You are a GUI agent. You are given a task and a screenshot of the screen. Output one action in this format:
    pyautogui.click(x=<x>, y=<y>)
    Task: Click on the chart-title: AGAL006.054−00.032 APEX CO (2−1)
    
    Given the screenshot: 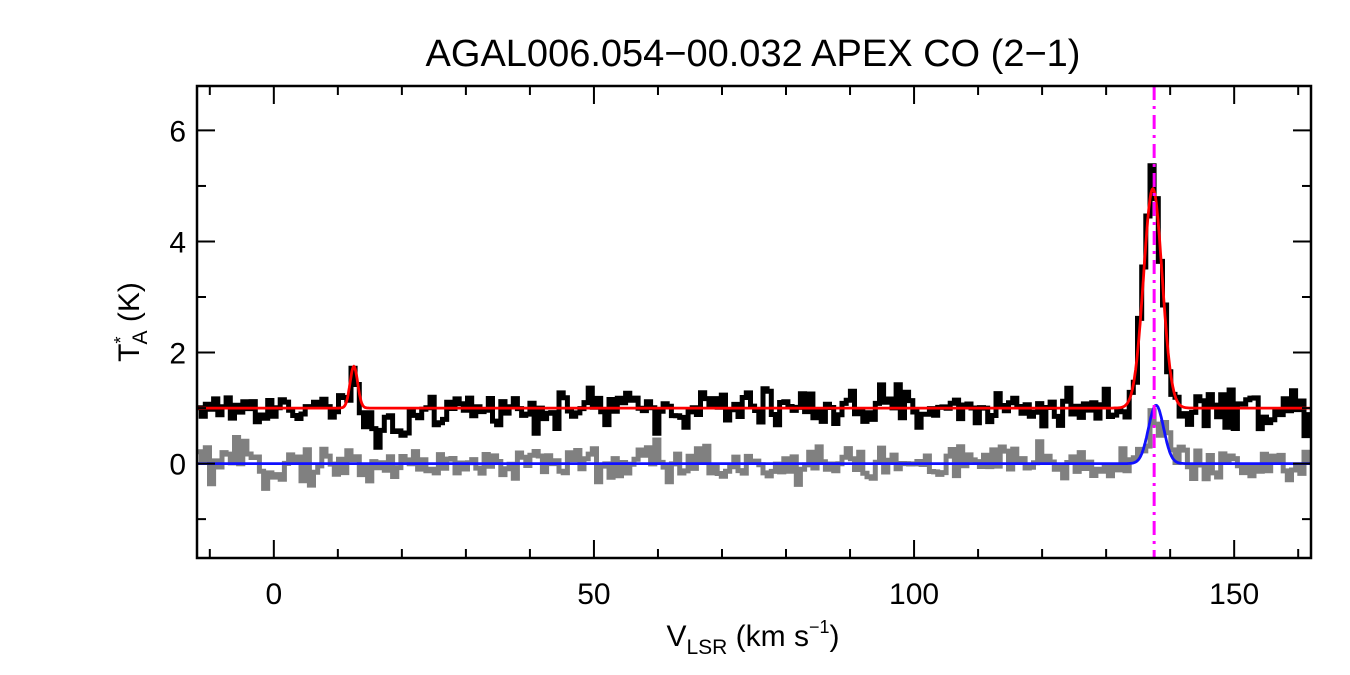 What is the action you would take?
    pyautogui.click(x=753, y=54)
    